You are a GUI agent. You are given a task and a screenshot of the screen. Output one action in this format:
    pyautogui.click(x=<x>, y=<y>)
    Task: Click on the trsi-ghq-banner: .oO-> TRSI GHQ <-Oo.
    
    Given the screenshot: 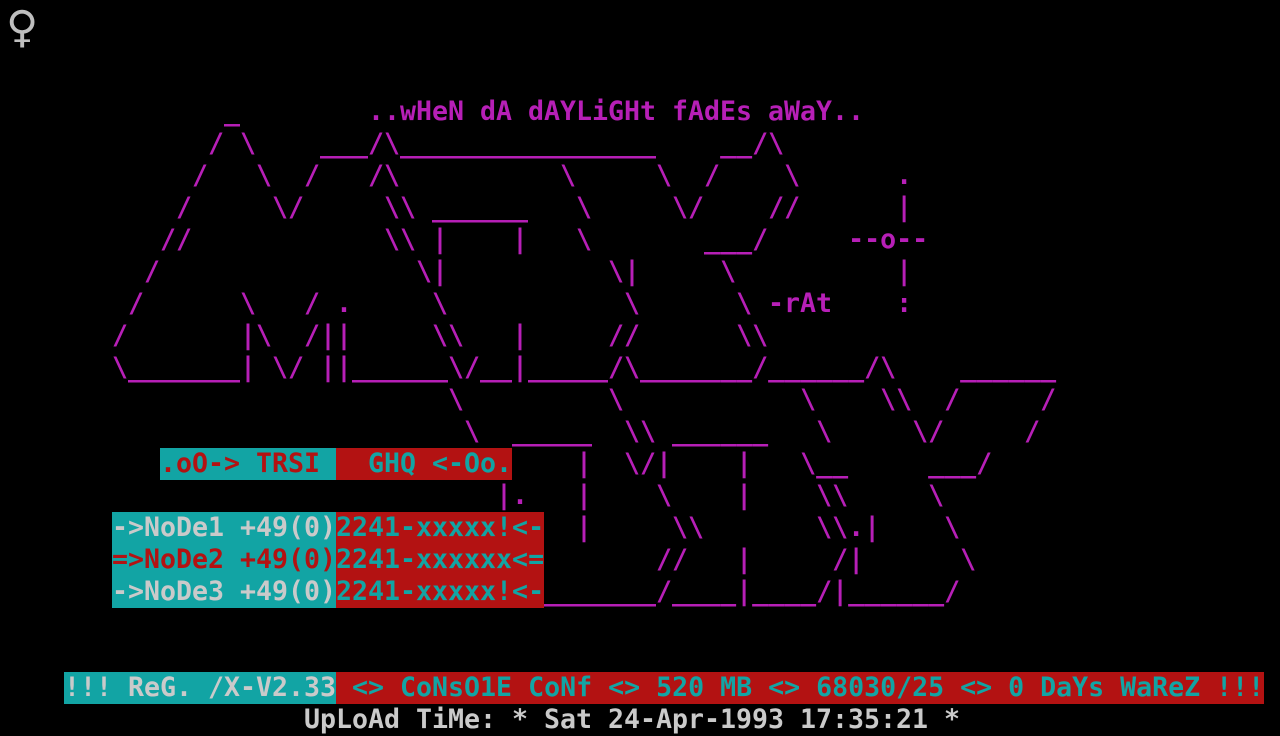 What is the action you would take?
    pyautogui.click(x=304, y=448)
    